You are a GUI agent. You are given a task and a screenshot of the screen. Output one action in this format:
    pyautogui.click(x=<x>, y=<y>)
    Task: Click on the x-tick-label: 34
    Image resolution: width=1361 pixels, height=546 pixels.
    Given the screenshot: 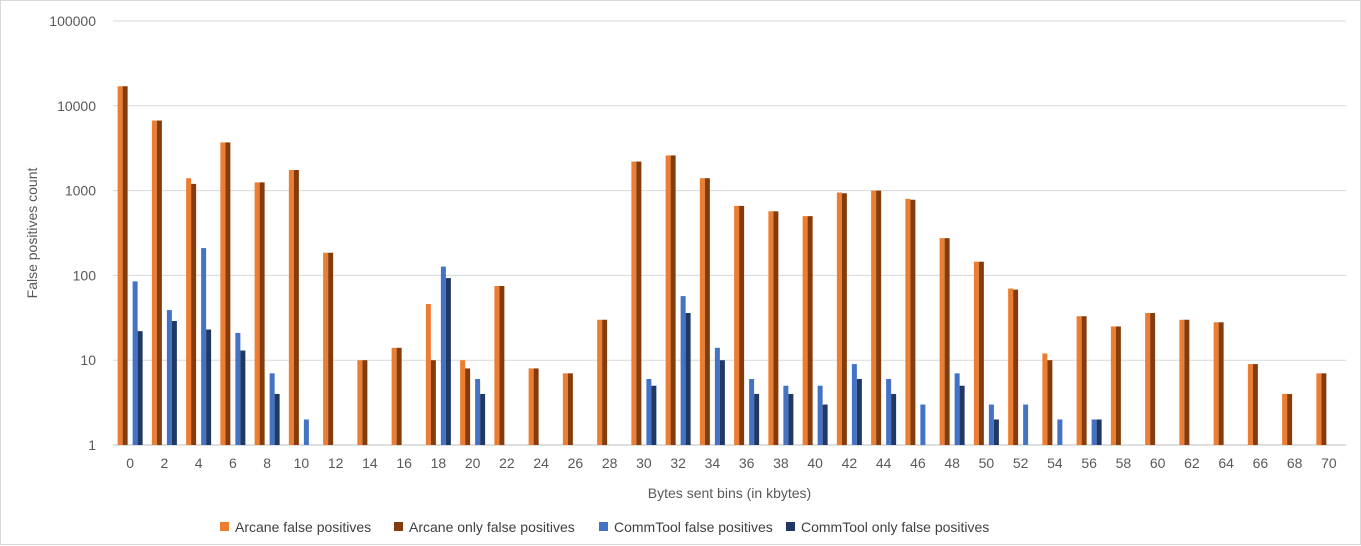 What is the action you would take?
    pyautogui.click(x=713, y=463)
    